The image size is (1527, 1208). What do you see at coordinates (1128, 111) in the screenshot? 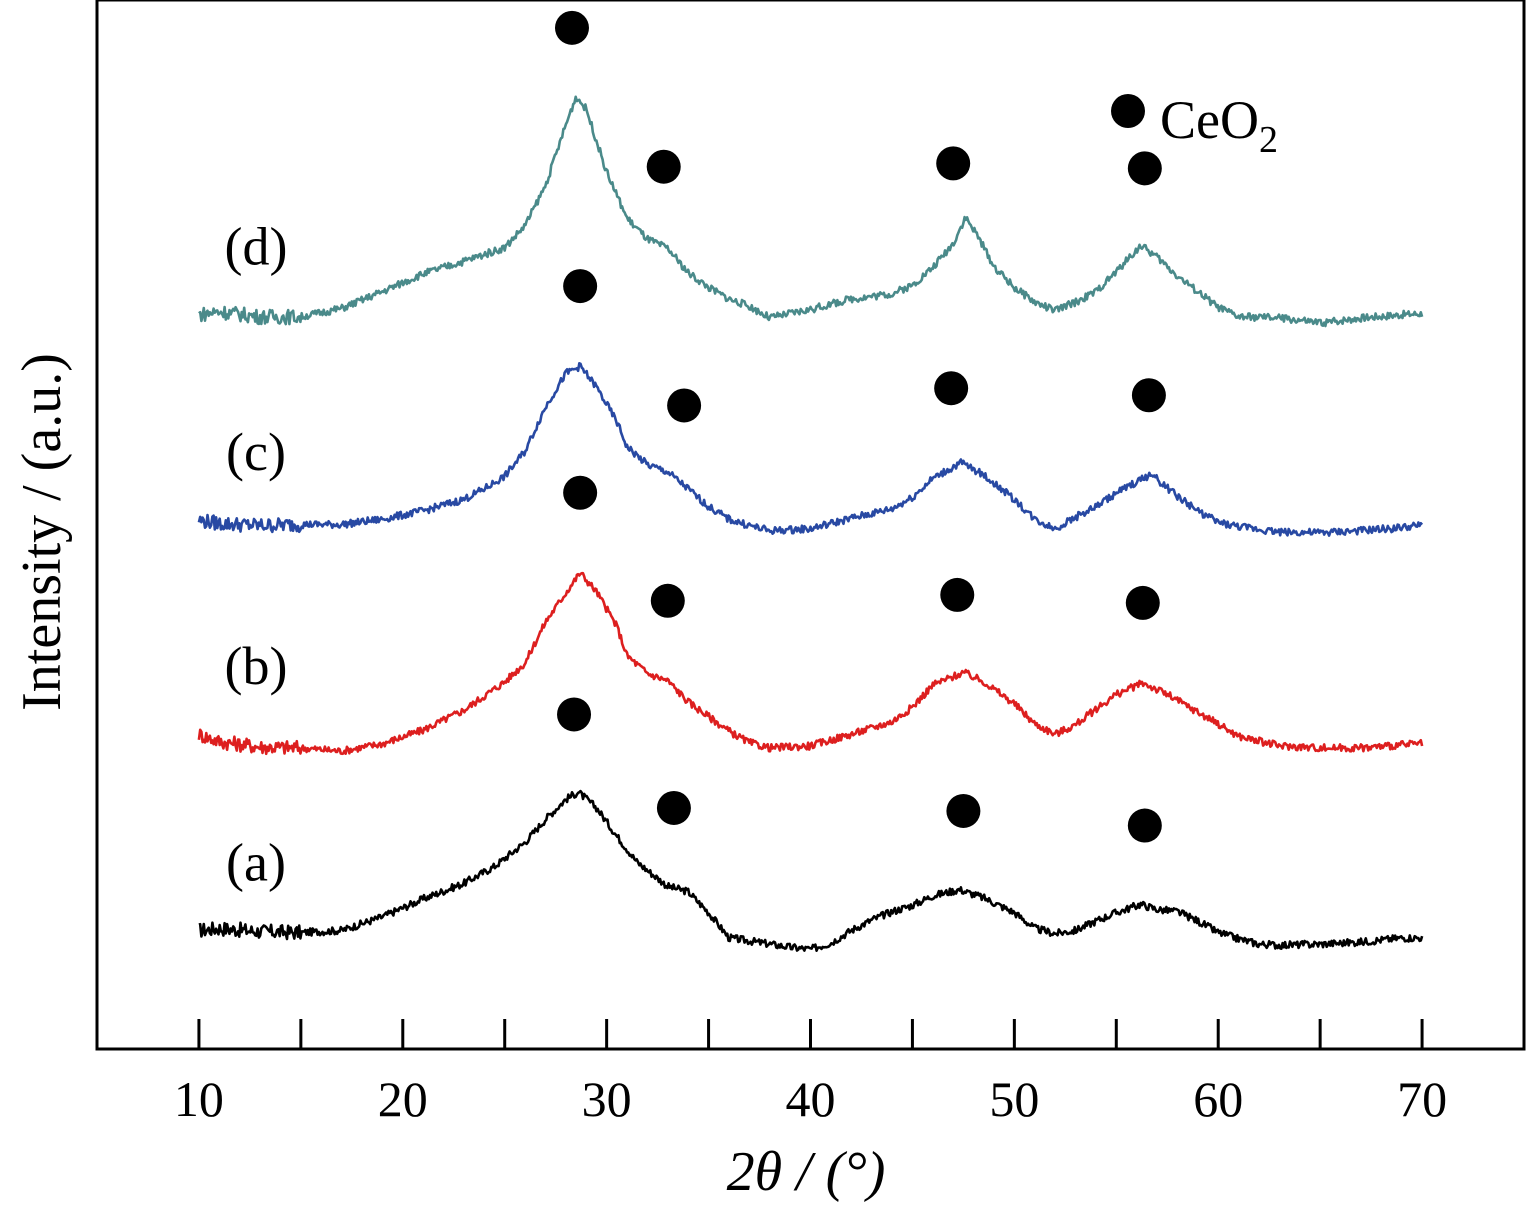
I see `legend-marker` at bounding box center [1128, 111].